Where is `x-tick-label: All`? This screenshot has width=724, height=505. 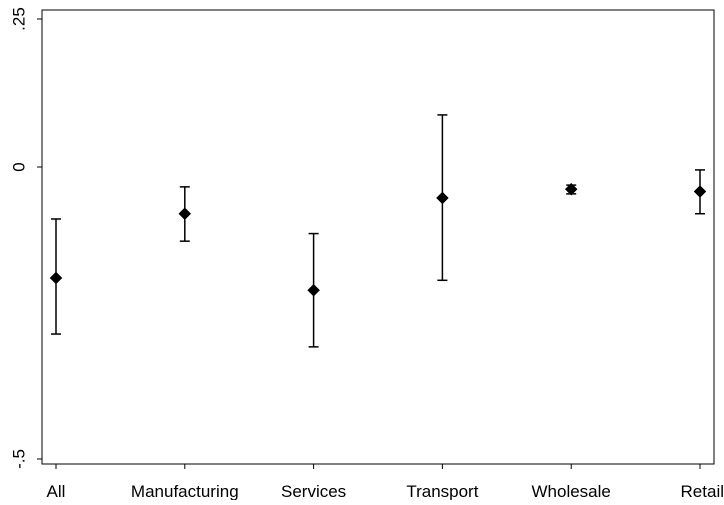 x-tick-label: All is located at coordinates (56, 491).